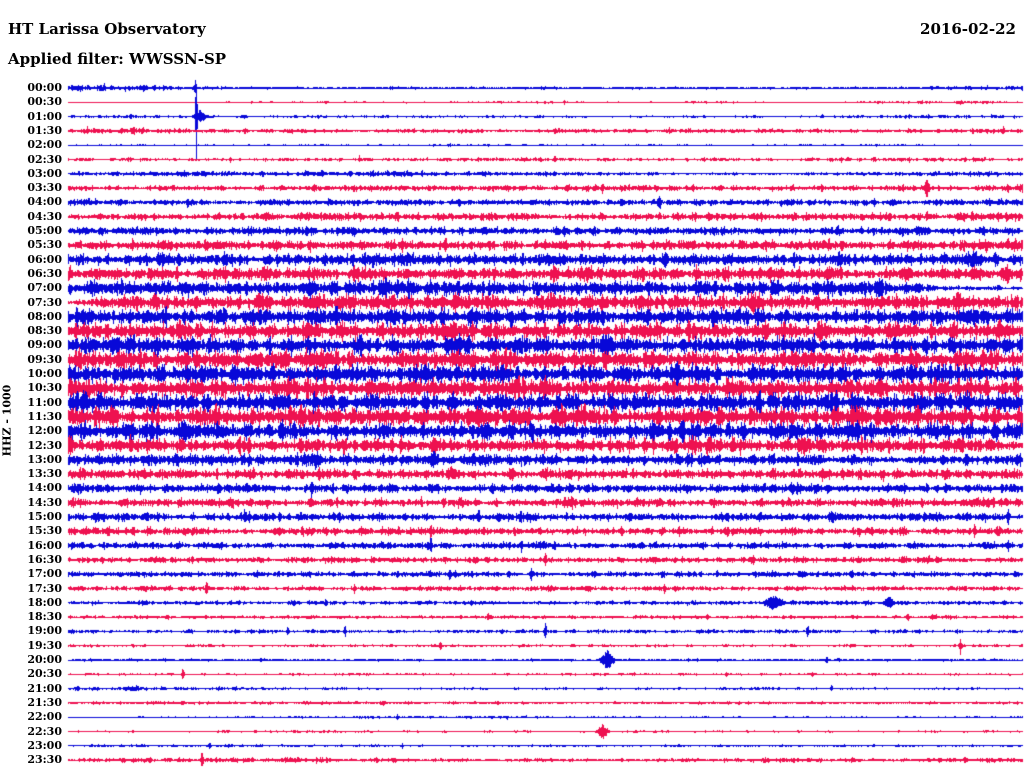  I want to click on row-time-label: 06:30, so click(44, 273).